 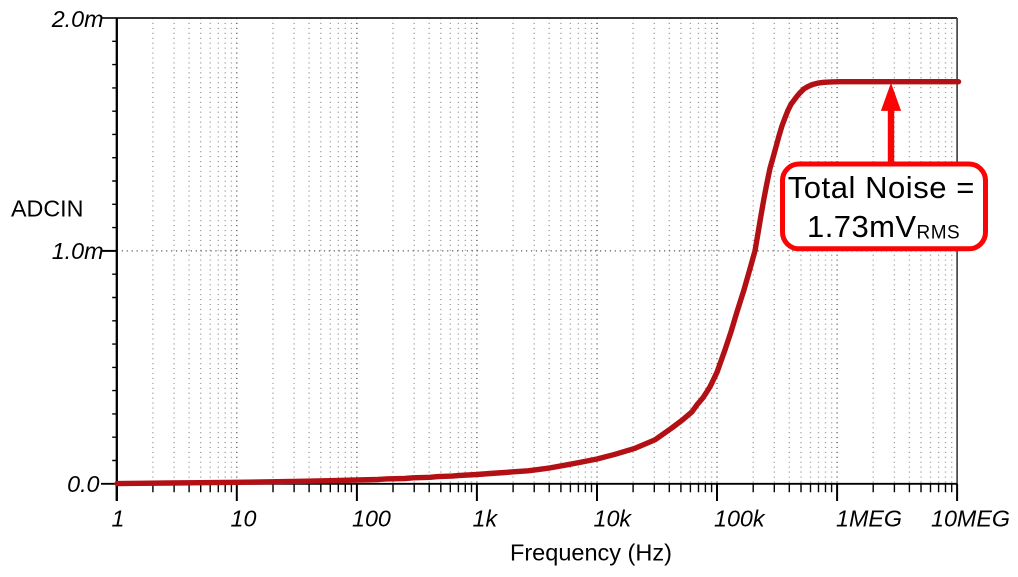 I want to click on svg-text: 10MEG, so click(x=970, y=518).